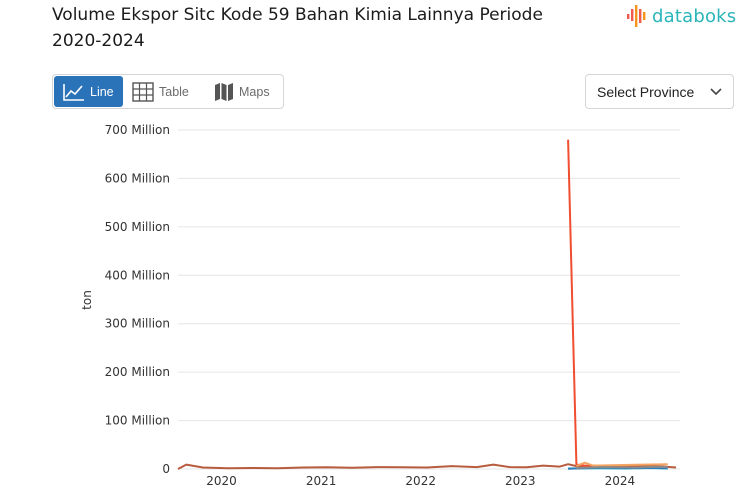  What do you see at coordinates (636, 16) in the screenshot?
I see `databoks-bars-icon` at bounding box center [636, 16].